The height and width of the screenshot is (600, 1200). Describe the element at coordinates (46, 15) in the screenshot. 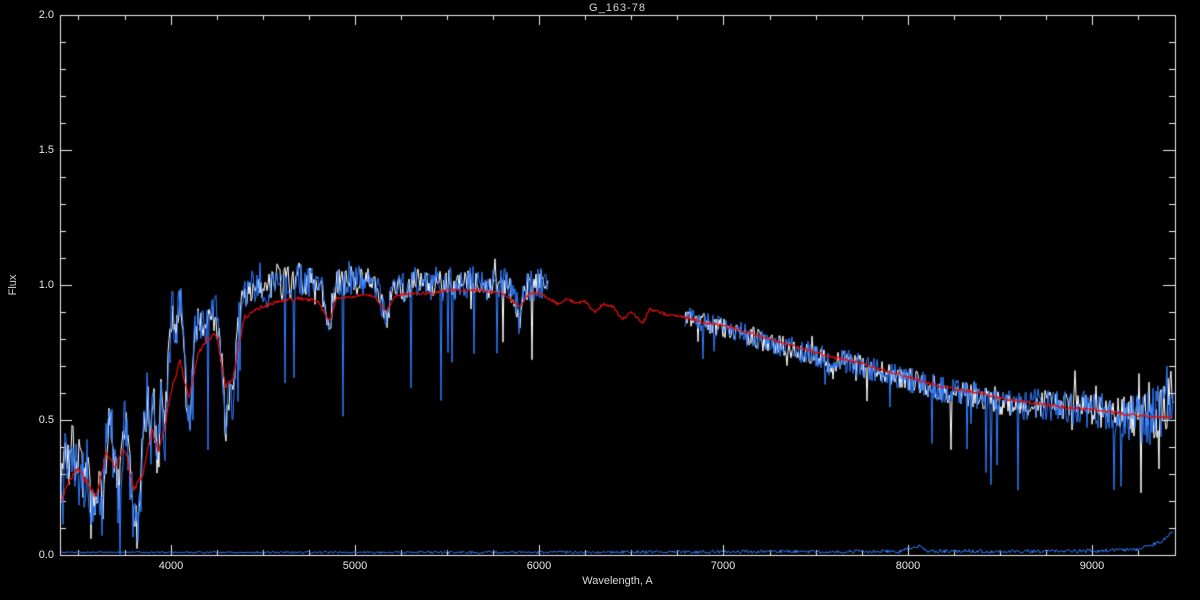

I see `y-tick-label: 2.0` at that location.